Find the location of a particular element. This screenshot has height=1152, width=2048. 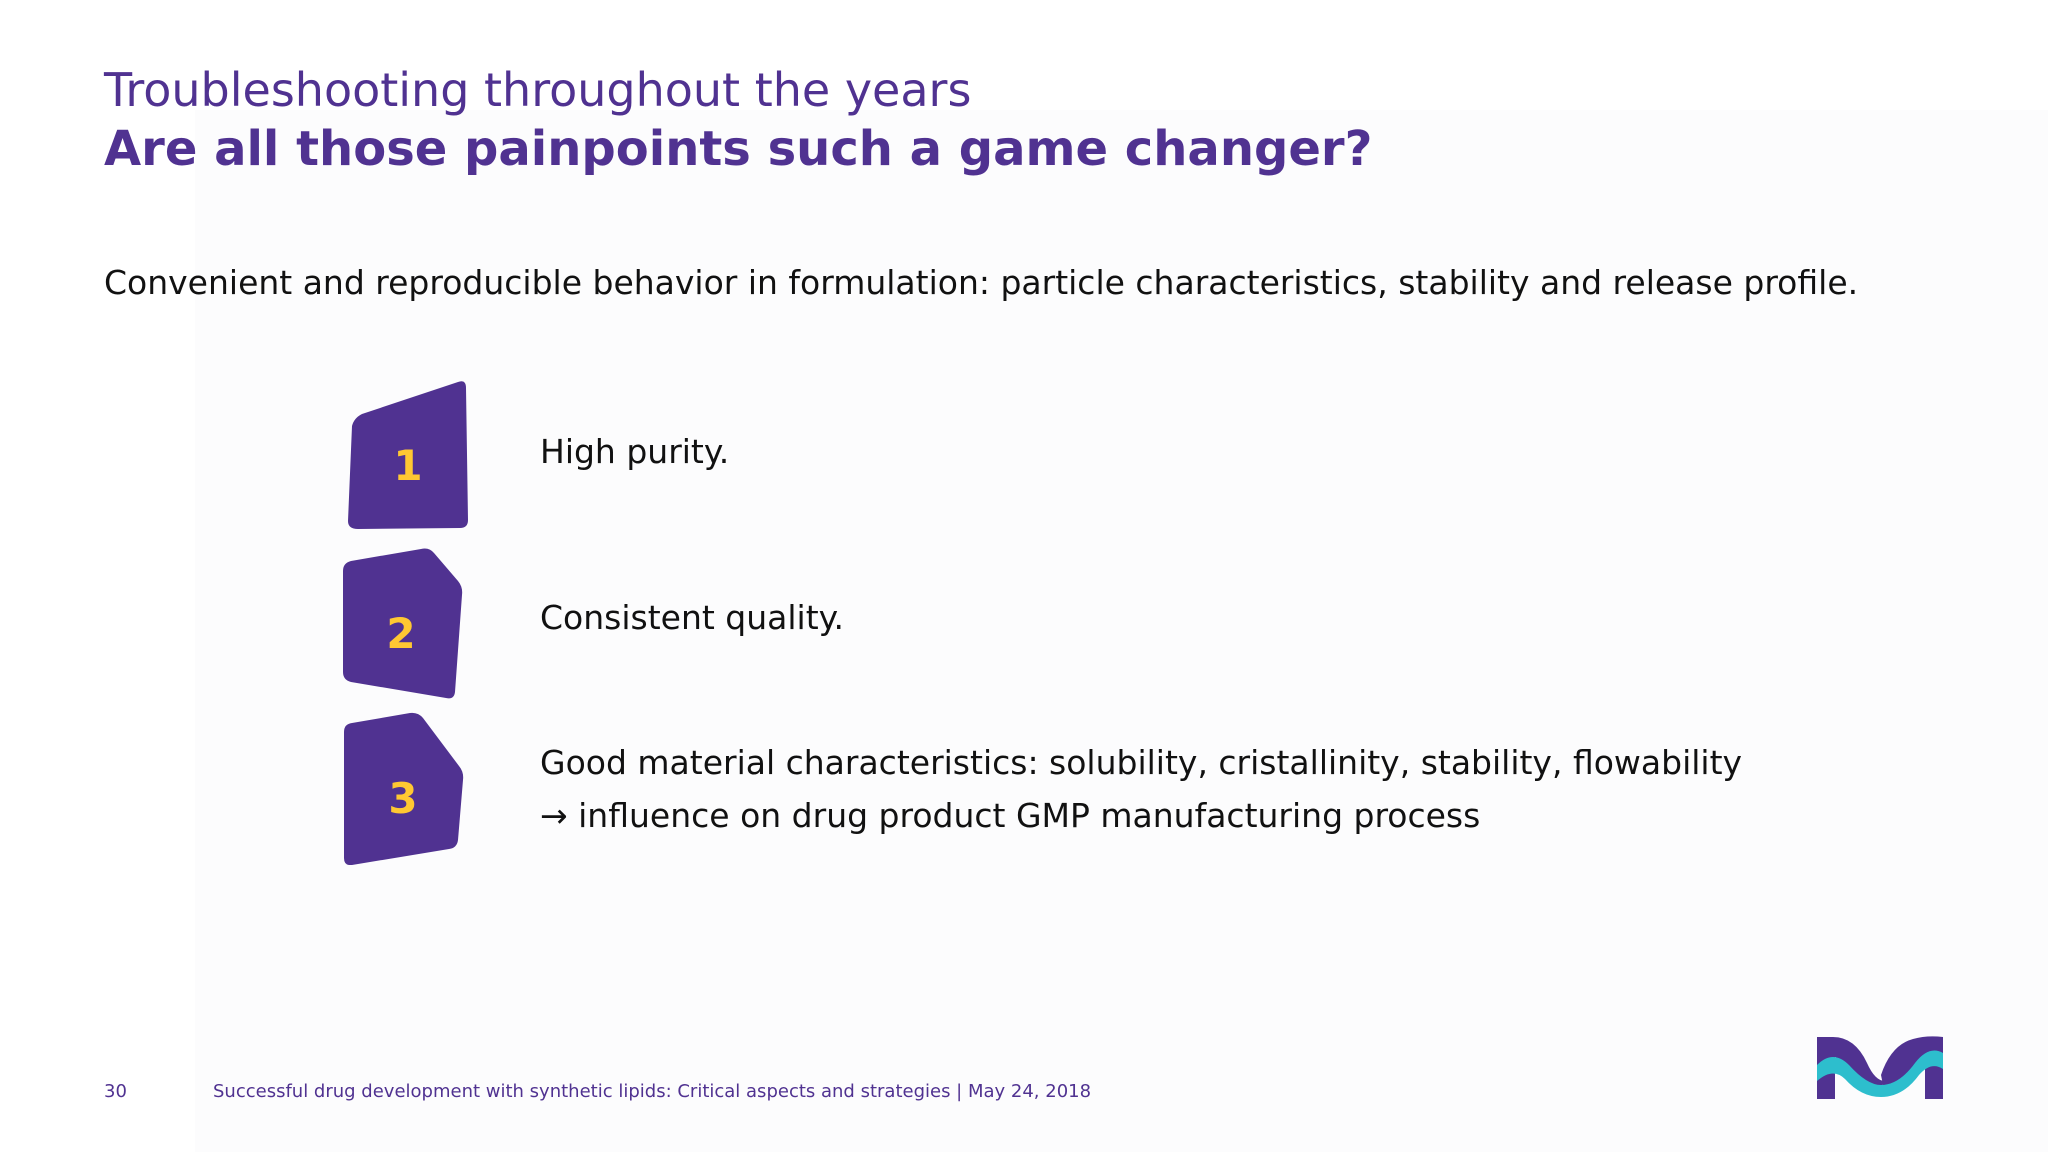

number-badge-2: 2 is located at coordinates (400, 622).